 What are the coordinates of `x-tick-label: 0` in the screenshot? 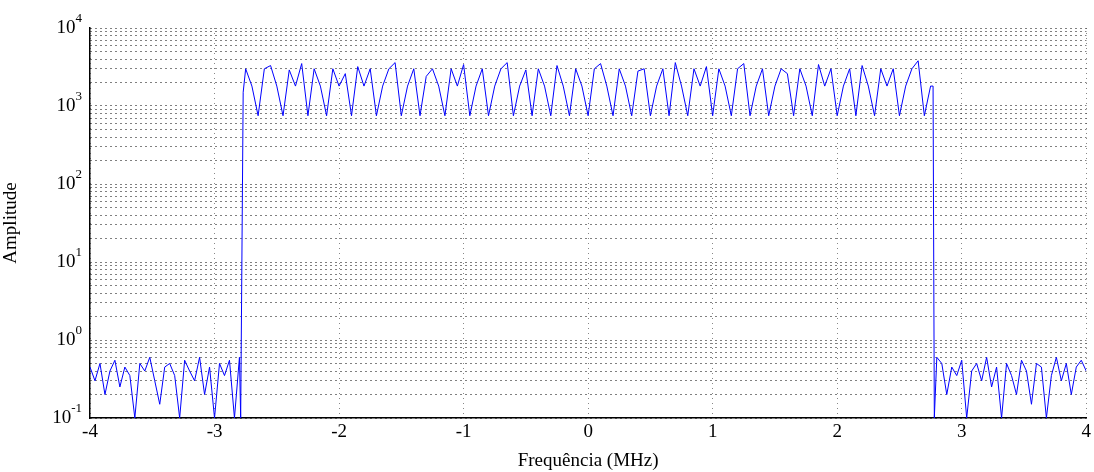 It's located at (588, 431).